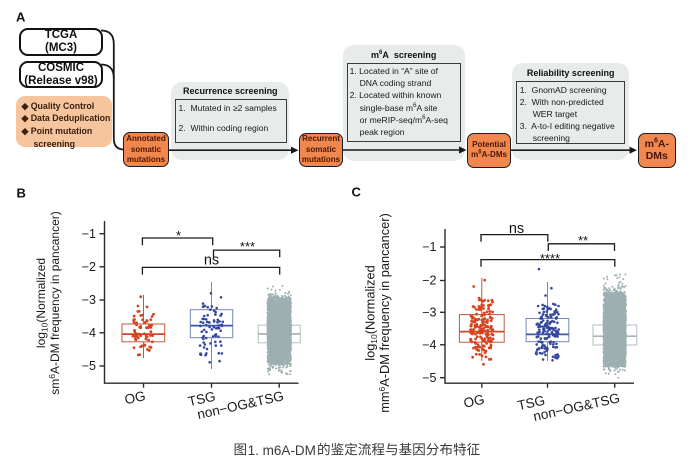  I want to click on svg-text: B, so click(21, 193).